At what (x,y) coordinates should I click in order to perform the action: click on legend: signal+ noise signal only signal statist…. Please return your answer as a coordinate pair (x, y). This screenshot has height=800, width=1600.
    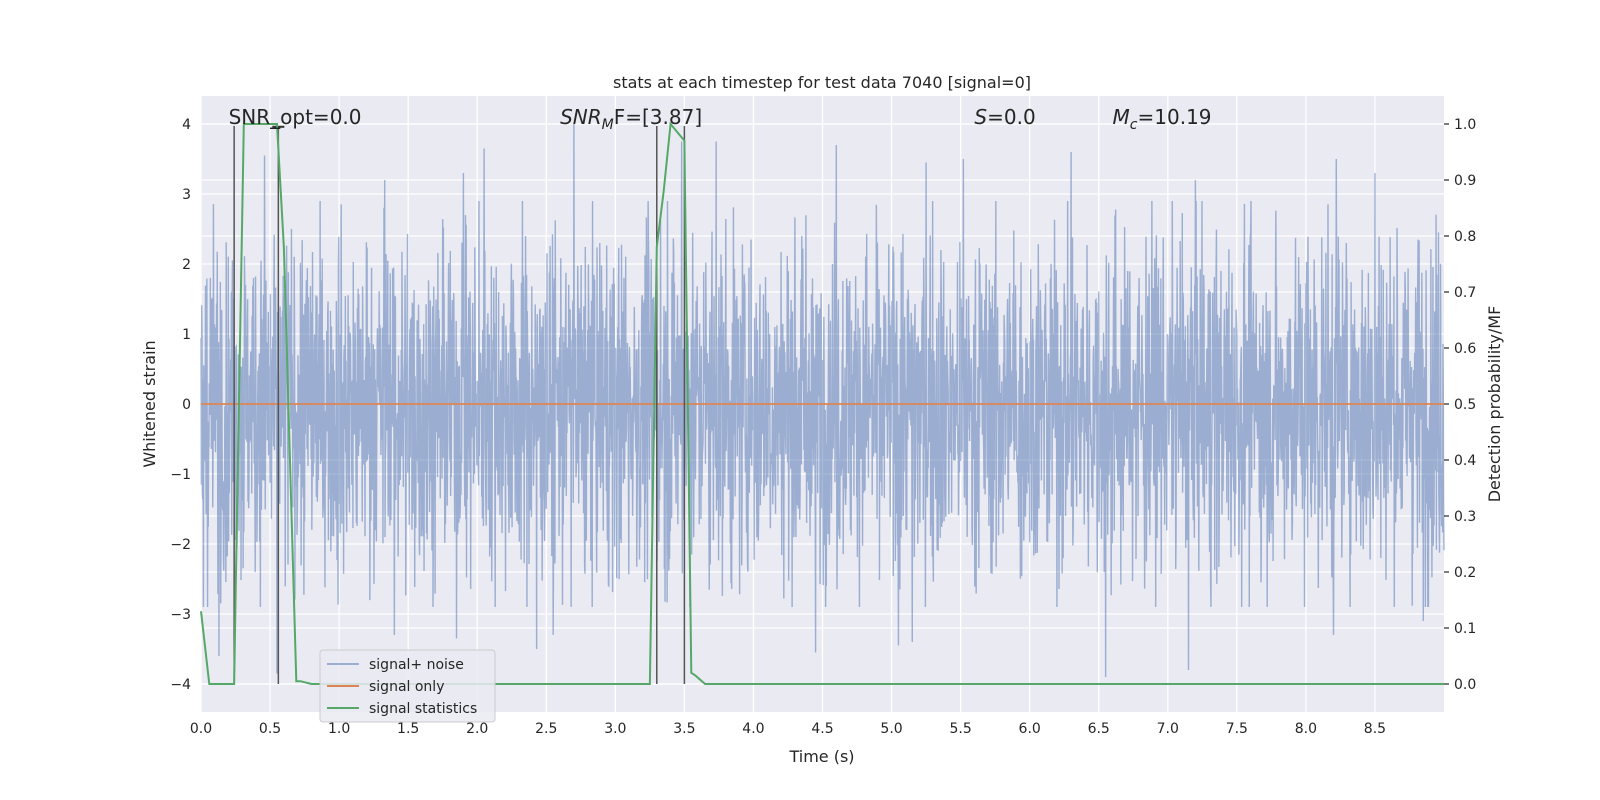
    Looking at the image, I should click on (407, 686).